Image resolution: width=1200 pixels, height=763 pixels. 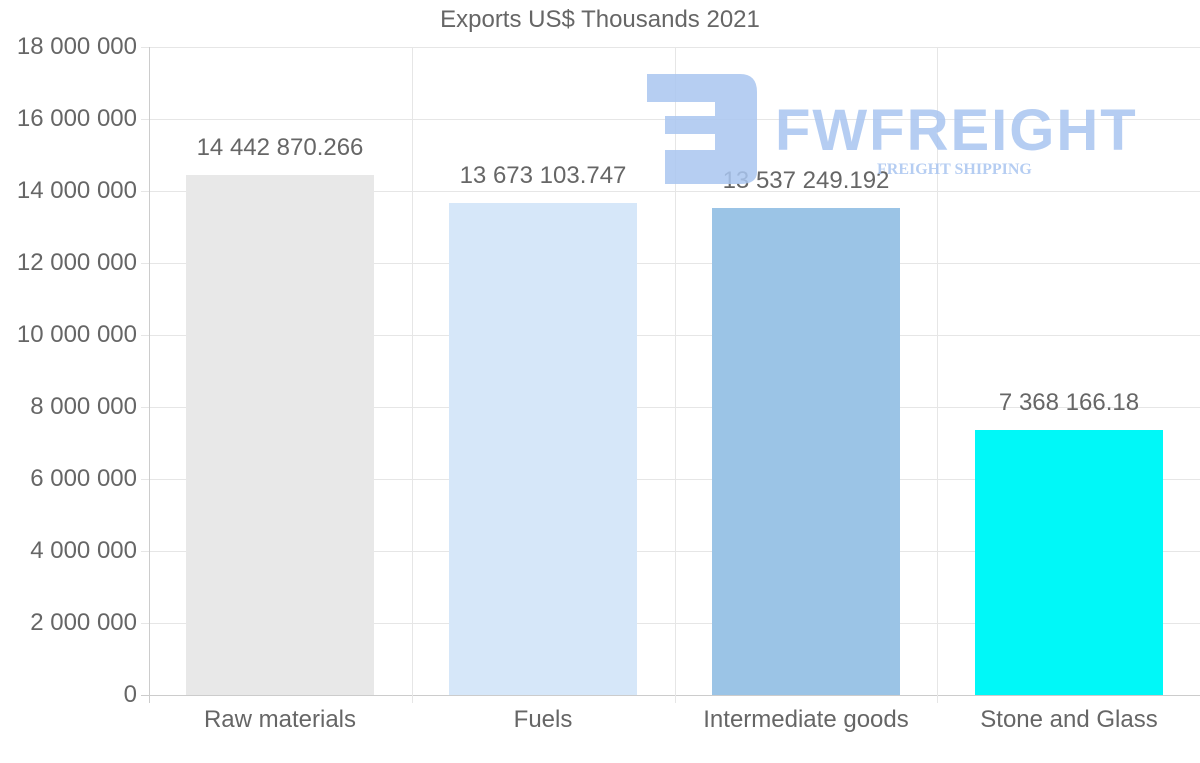 What do you see at coordinates (280, 147) in the screenshot?
I see `bar-value-label: 14 442 870.266` at bounding box center [280, 147].